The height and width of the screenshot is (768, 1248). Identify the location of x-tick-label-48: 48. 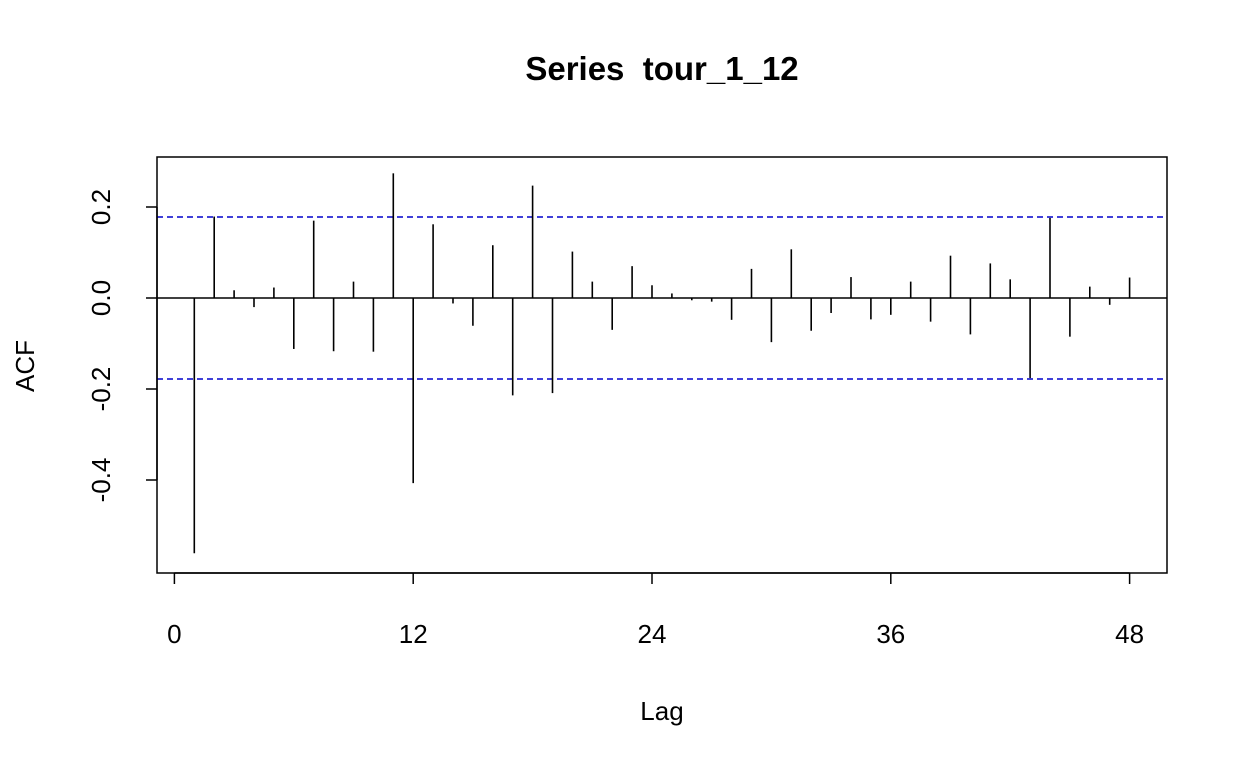
(1129, 634).